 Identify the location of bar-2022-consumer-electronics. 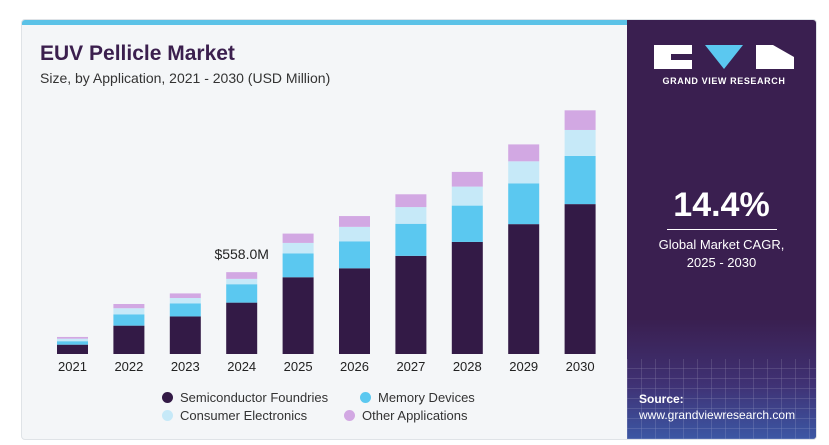
(129, 311).